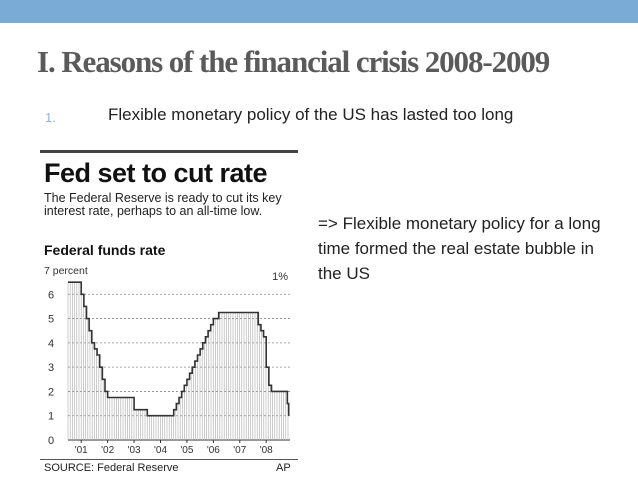 The height and width of the screenshot is (480, 638). Describe the element at coordinates (266, 450) in the screenshot. I see `x-tick-label: '08` at that location.